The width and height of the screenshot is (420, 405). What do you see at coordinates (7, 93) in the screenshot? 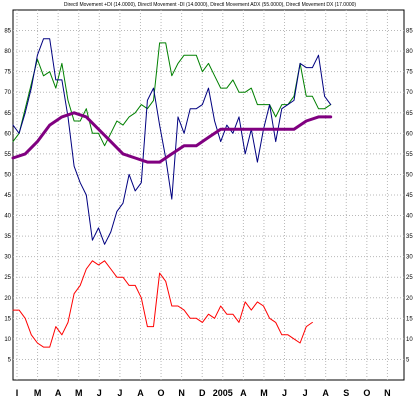
I see `y-tick-left-70: 70` at bounding box center [7, 93].